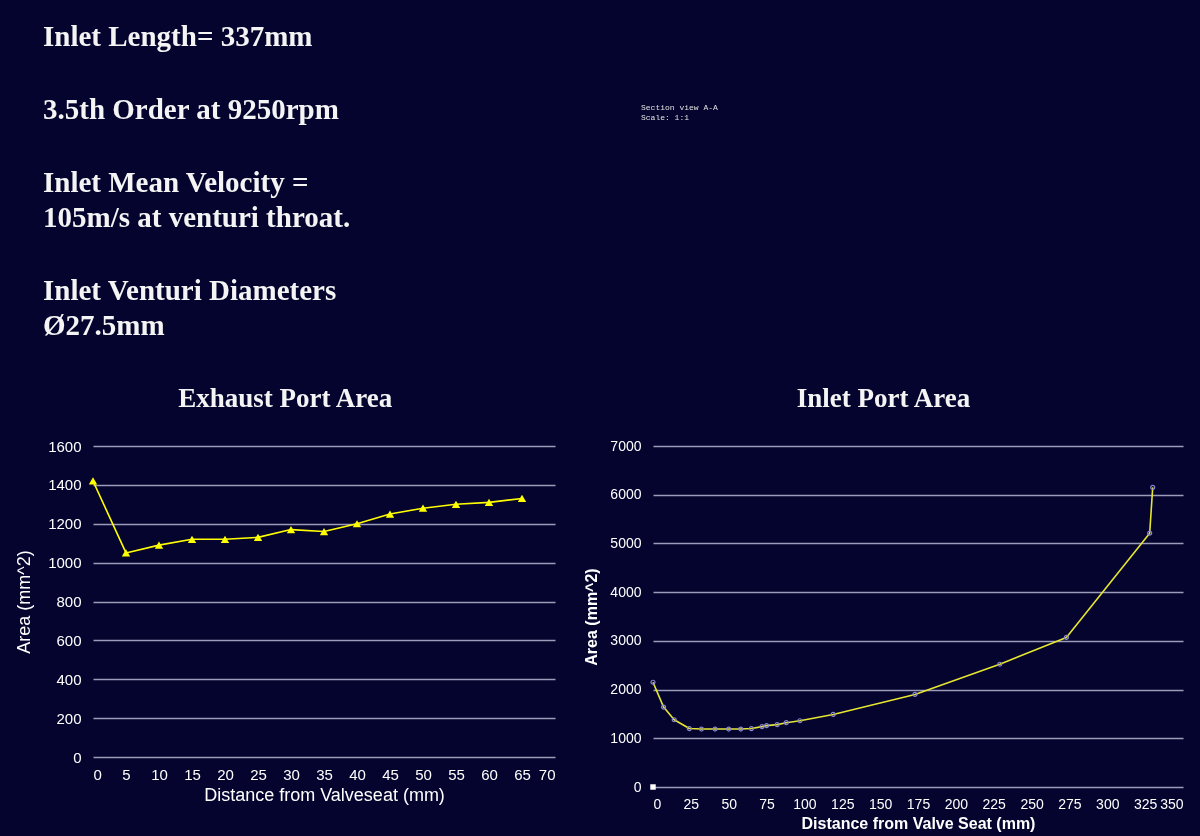 The height and width of the screenshot is (836, 1200). What do you see at coordinates (626, 542) in the screenshot?
I see `y-tick-label: 5000` at bounding box center [626, 542].